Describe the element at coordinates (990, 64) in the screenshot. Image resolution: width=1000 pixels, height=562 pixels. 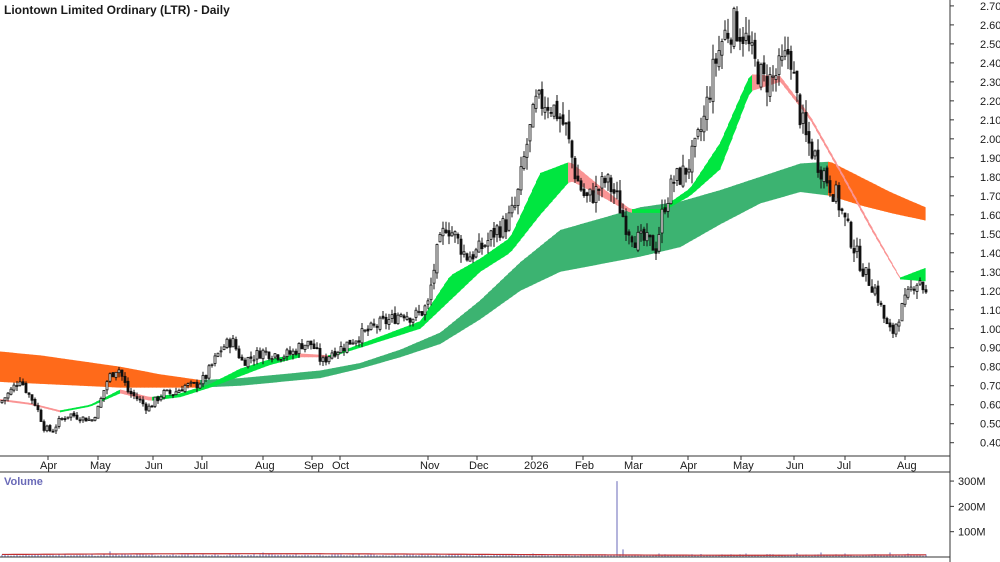
I see `y-tick-label: 2.40` at that location.